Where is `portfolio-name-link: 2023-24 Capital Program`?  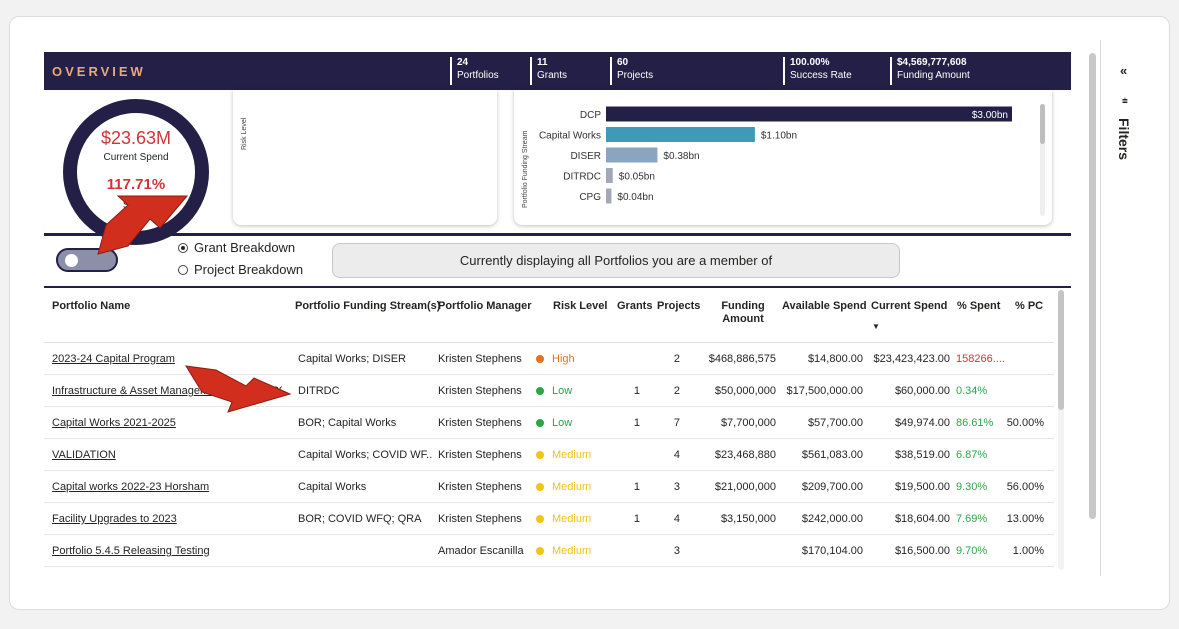
portfolio-name-link: 2023-24 Capital Program is located at coordinates (113, 359).